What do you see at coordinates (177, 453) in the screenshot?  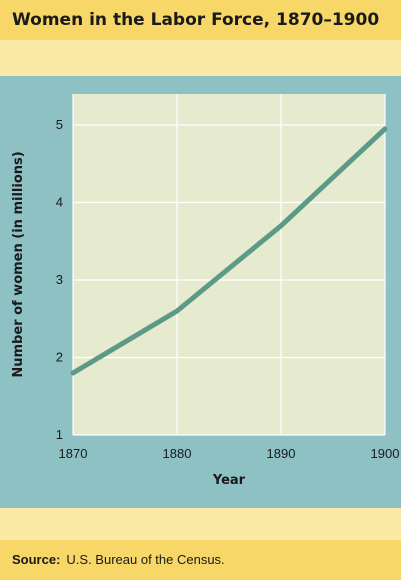 I see `x-tick-label-1: 1880` at bounding box center [177, 453].